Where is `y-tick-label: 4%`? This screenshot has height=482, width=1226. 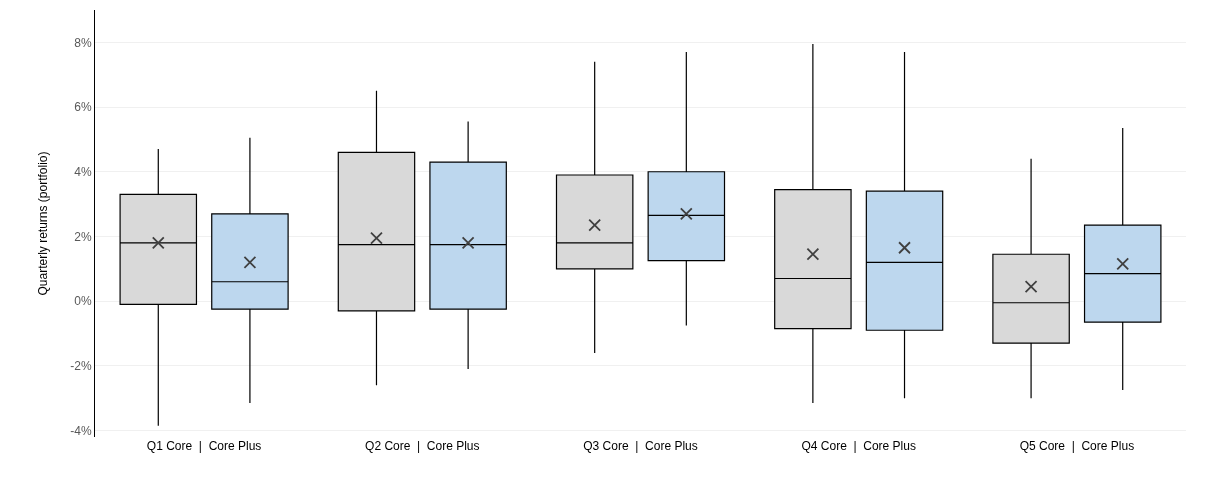 y-tick-label: 4% is located at coordinates (83, 171).